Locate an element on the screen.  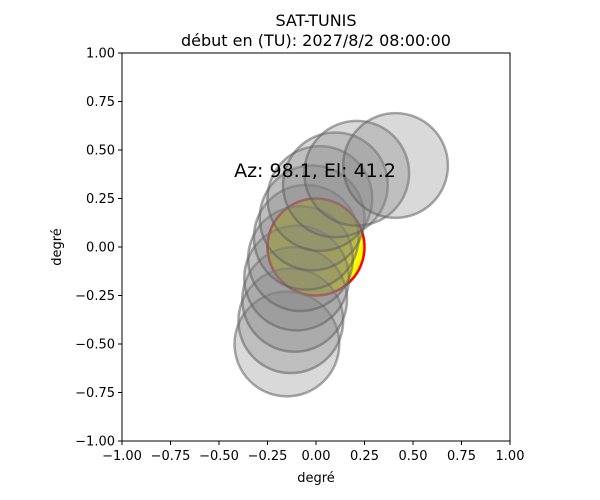
y-tick-label: −1.00 is located at coordinates (95, 442).